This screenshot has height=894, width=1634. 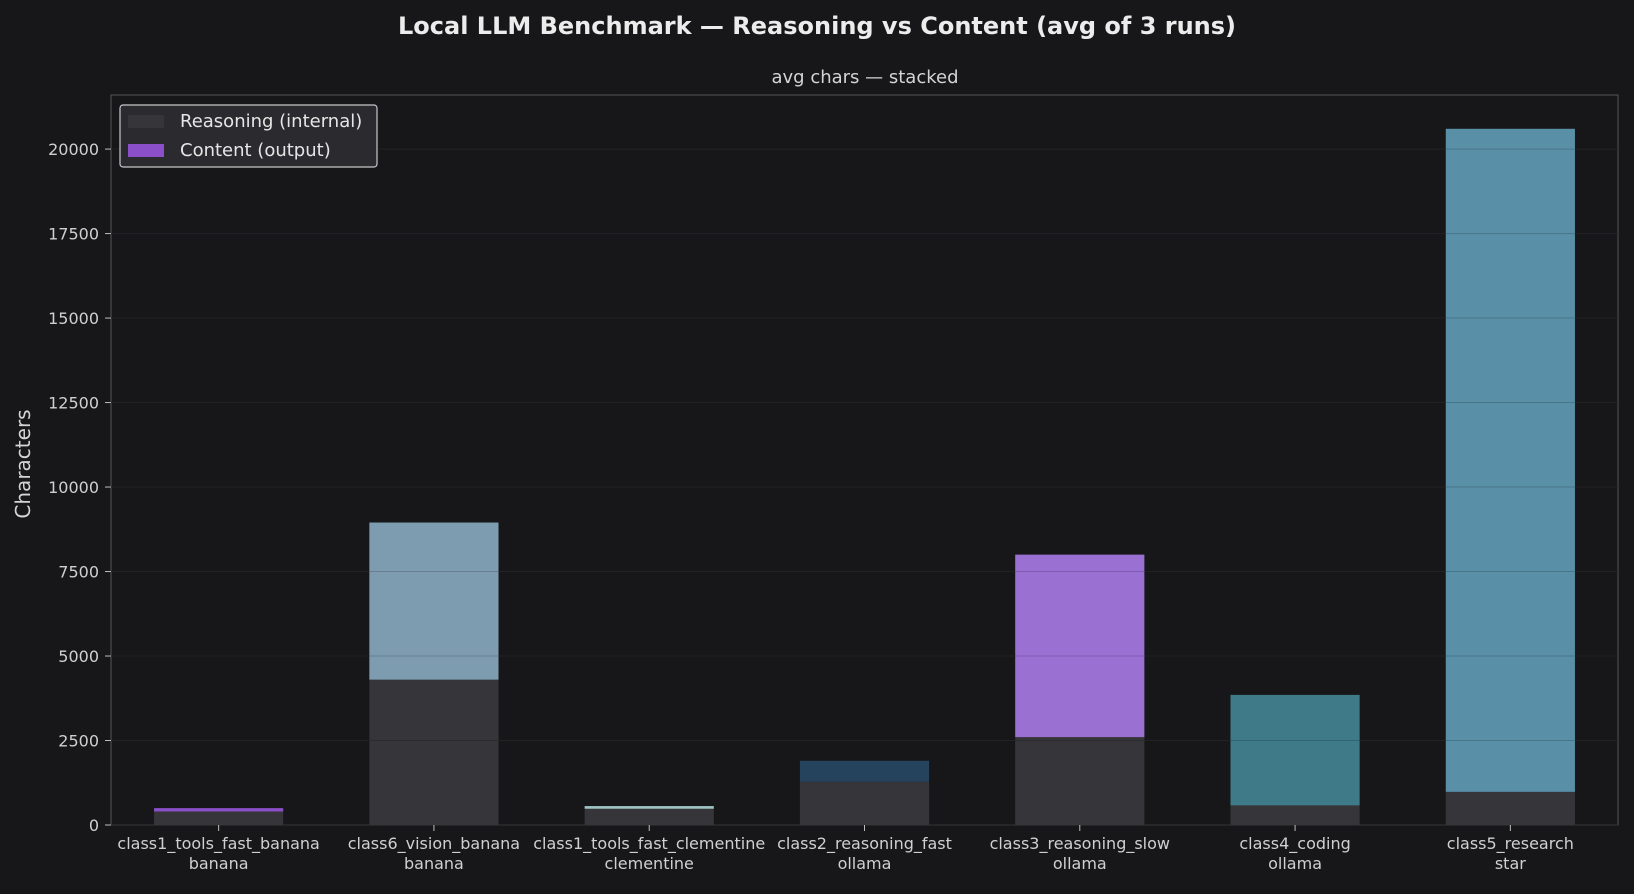 I want to click on x-tick-label: class5_research, so click(x=1510, y=844).